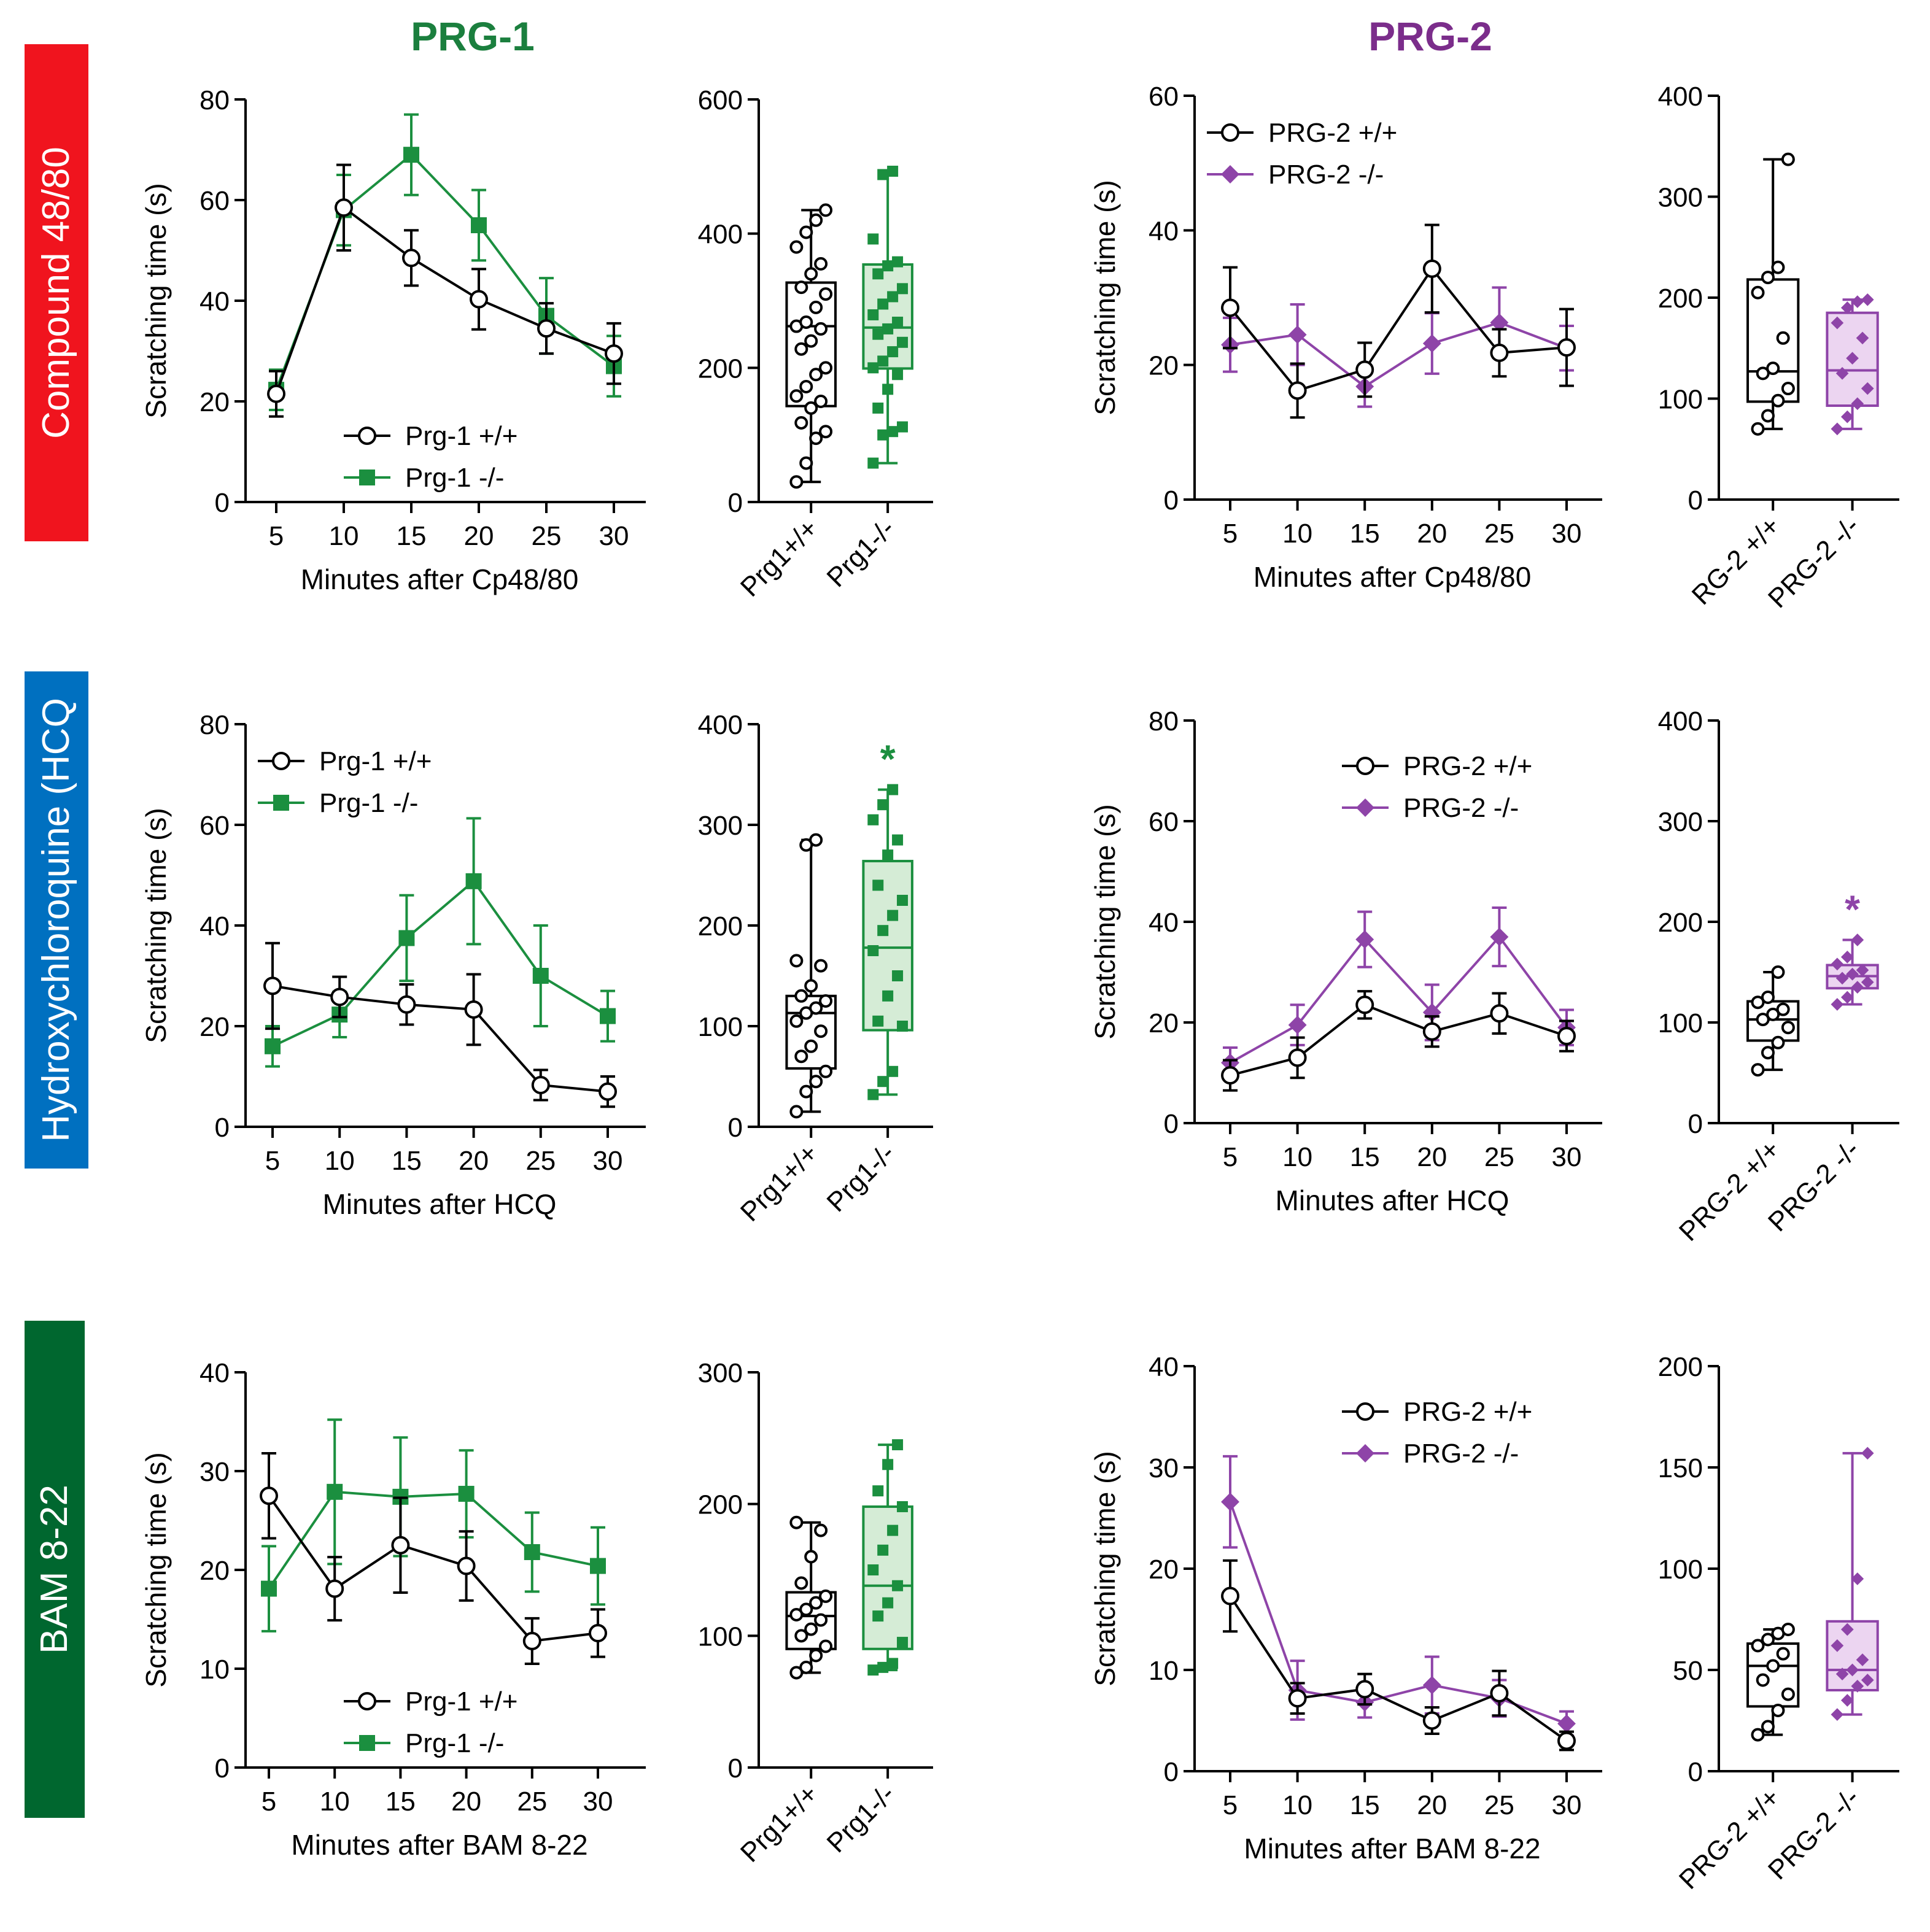  What do you see at coordinates (720, 1505) in the screenshot?
I see `y-tick-label: 200` at bounding box center [720, 1505].